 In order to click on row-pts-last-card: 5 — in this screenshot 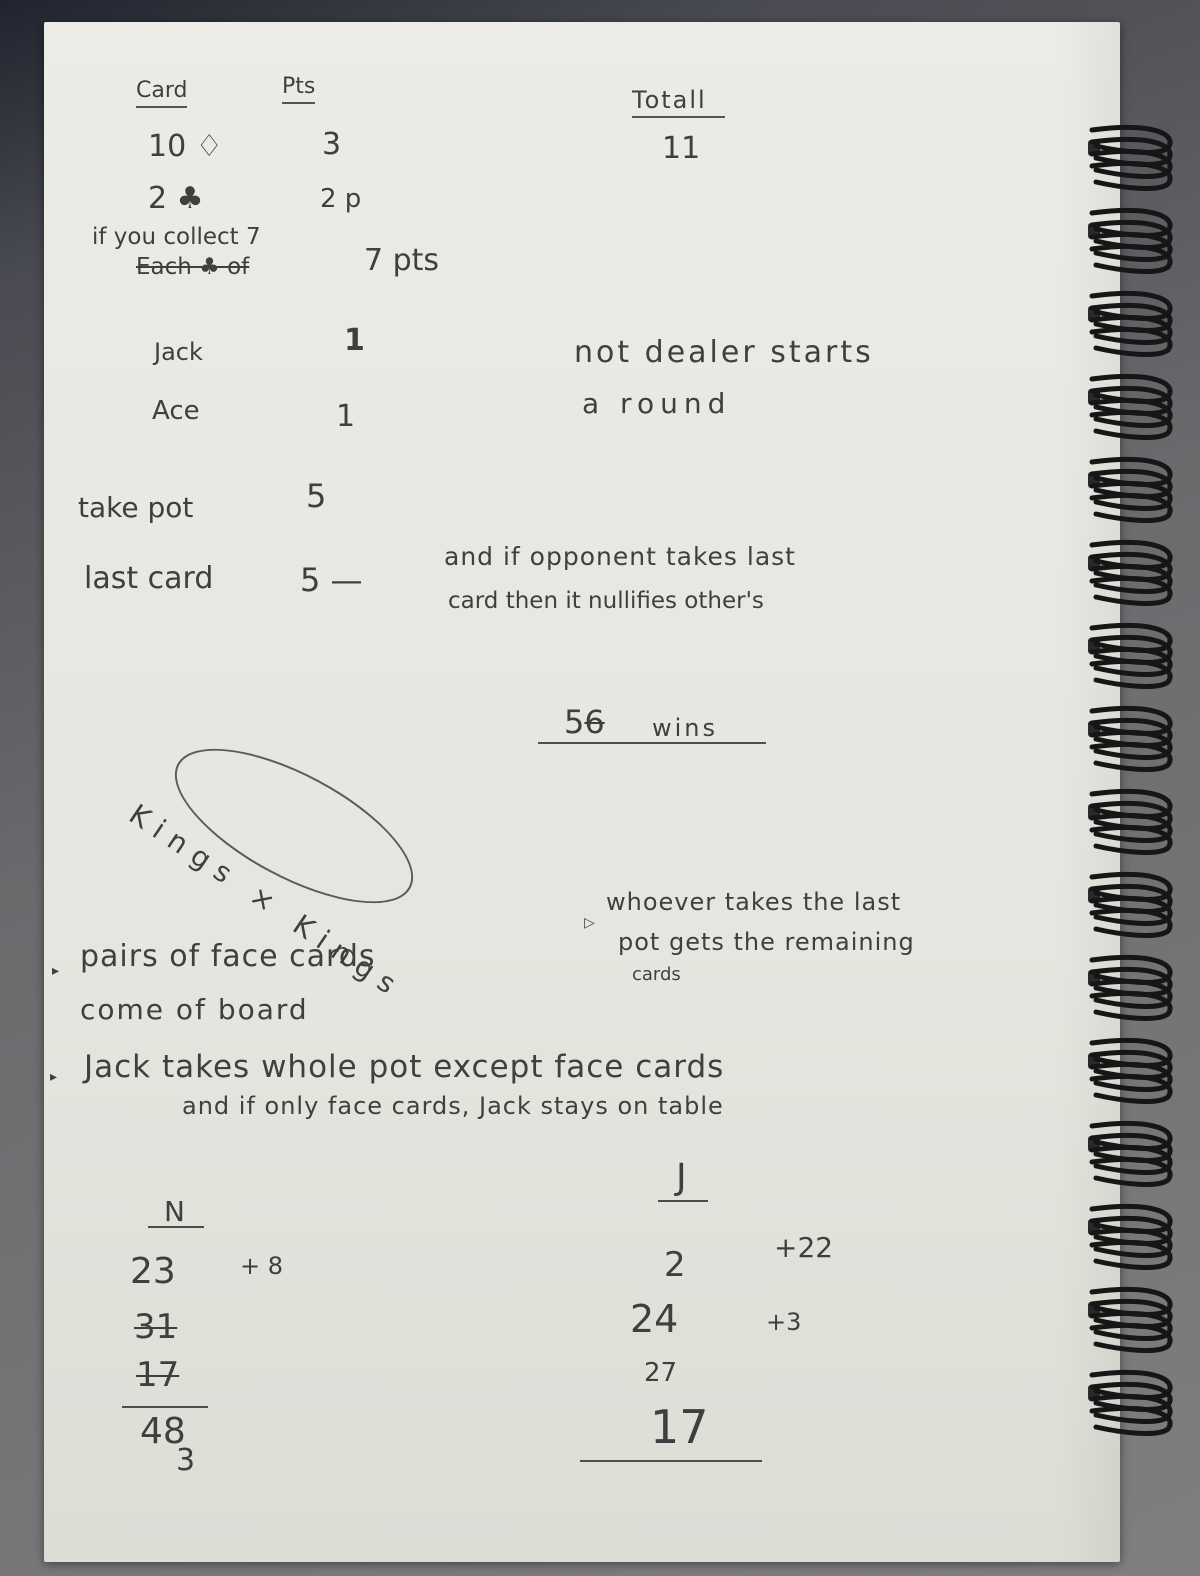, I will do `click(331, 580)`.